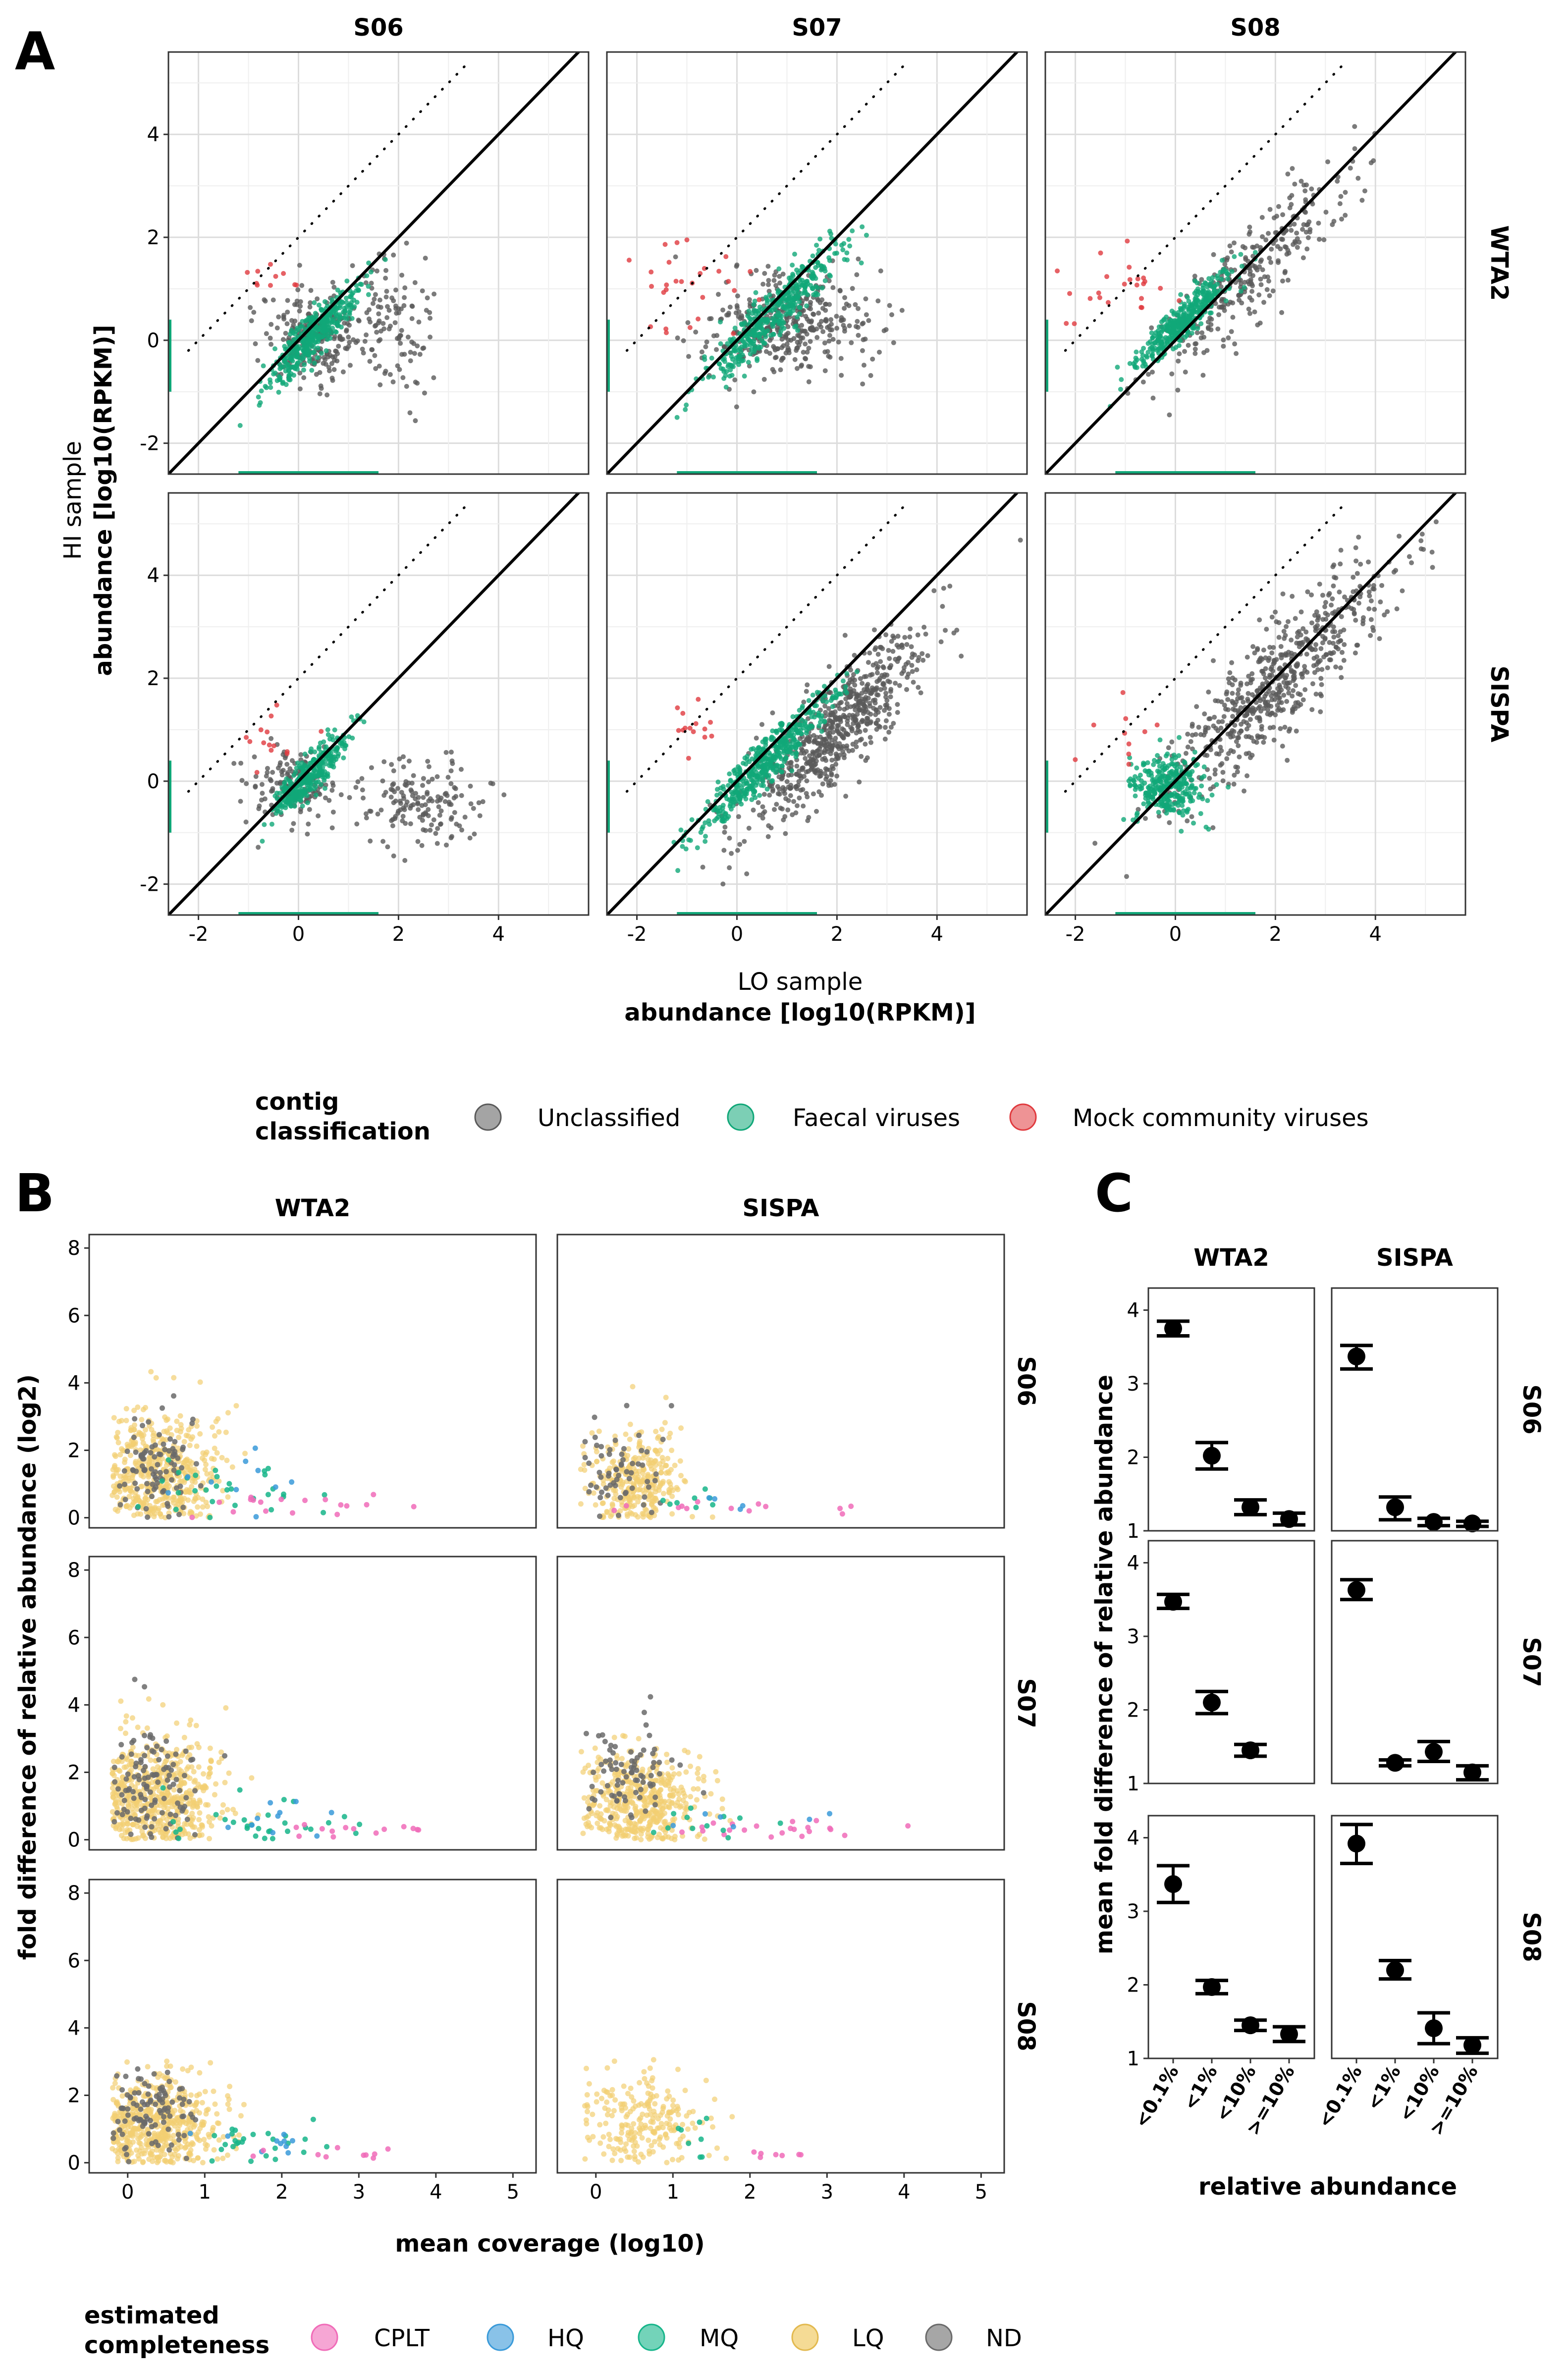 This screenshot has width=1568, height=2371. Describe the element at coordinates (378, 263) in the screenshot. I see `facet-border` at that location.